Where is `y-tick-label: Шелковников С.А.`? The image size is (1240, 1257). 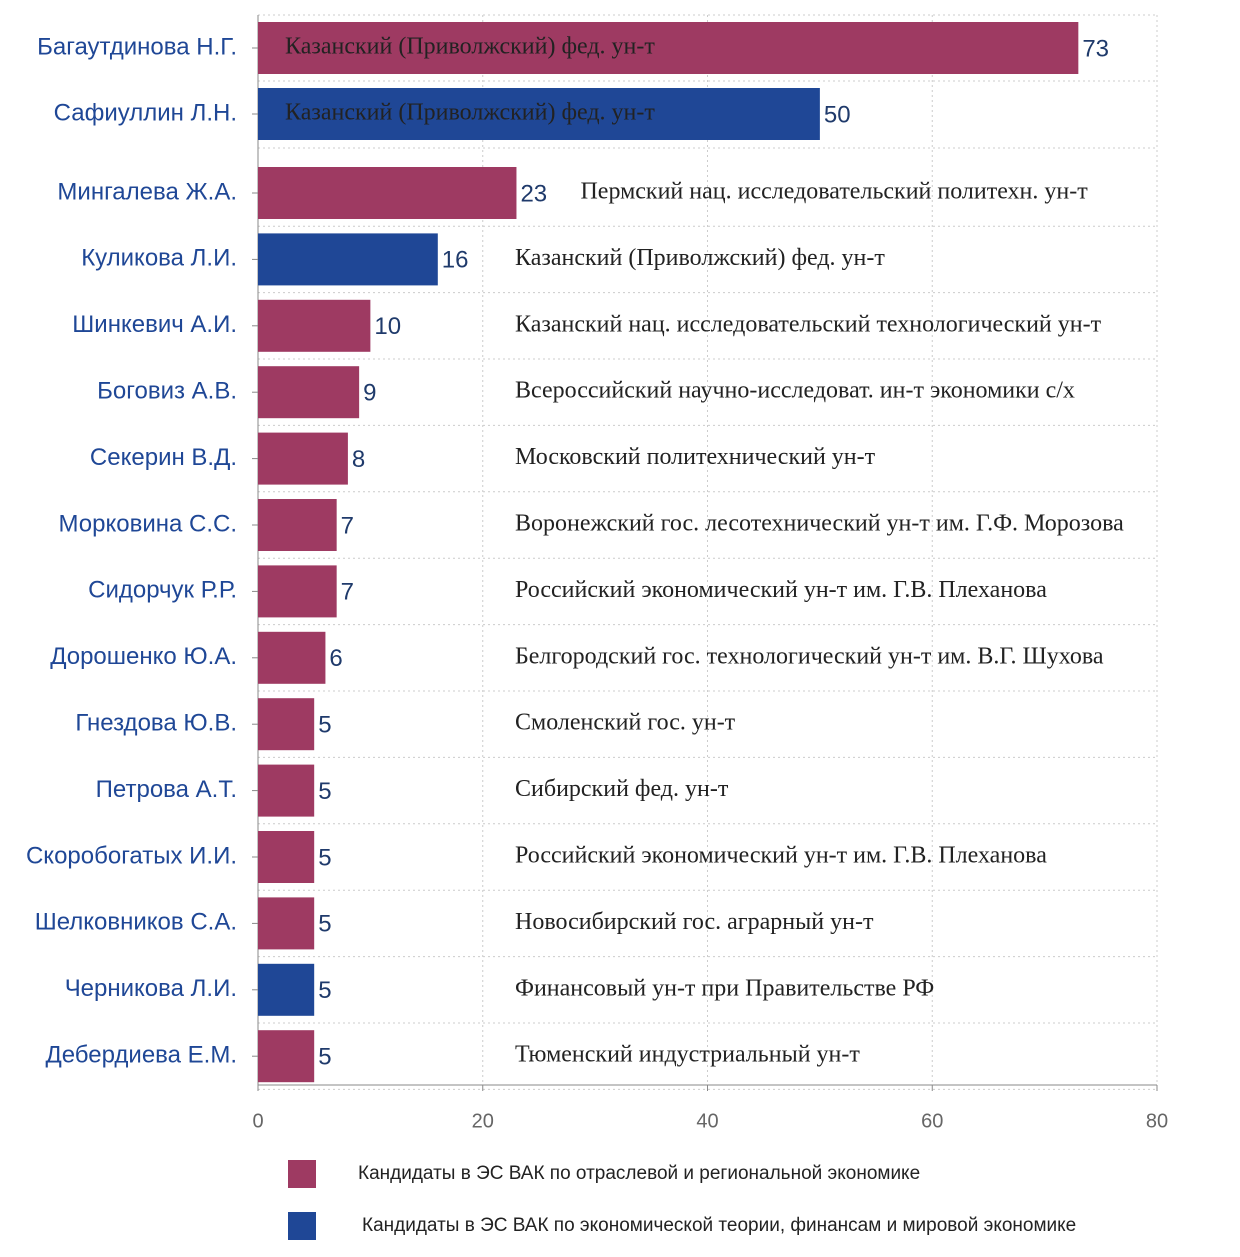
y-tick-label: Шелковников С.А. is located at coordinates (136, 922).